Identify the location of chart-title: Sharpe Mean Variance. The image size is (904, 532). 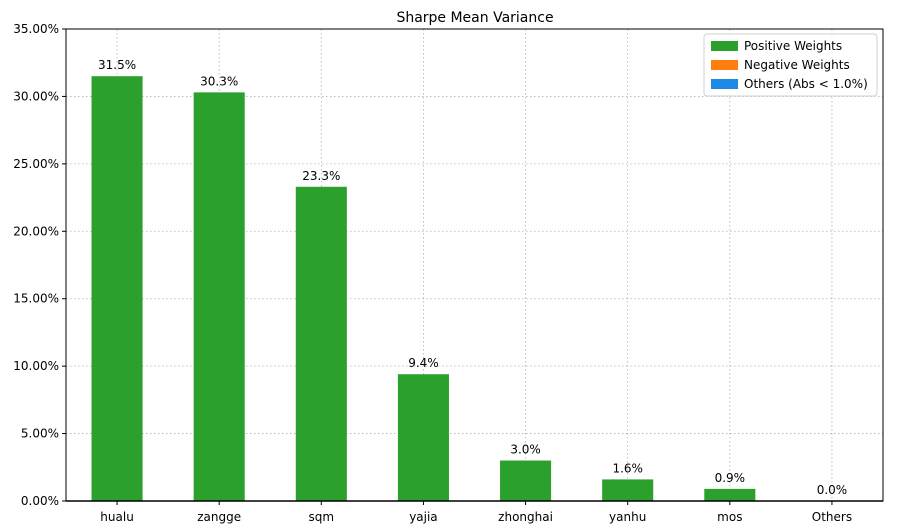
(474, 18).